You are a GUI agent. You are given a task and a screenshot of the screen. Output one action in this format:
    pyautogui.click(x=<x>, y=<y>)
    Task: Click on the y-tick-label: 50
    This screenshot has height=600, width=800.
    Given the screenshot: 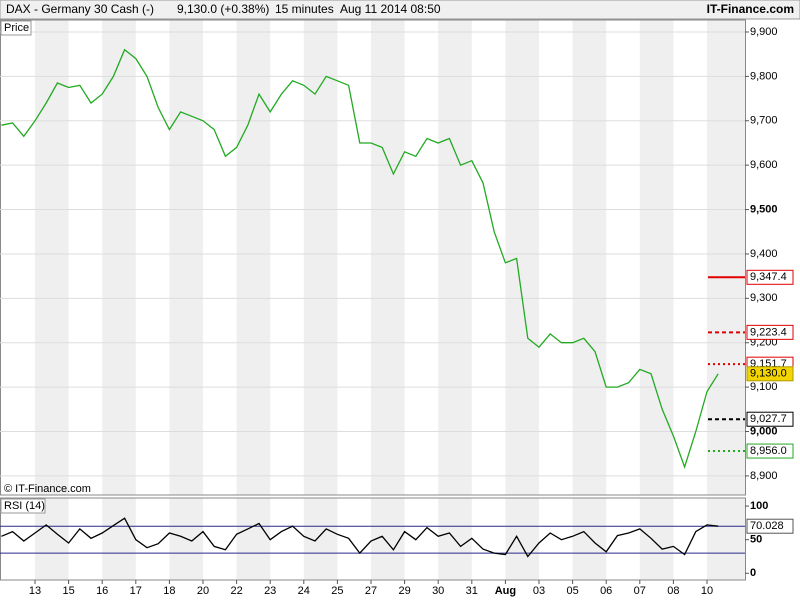 What is the action you would take?
    pyautogui.click(x=756, y=540)
    